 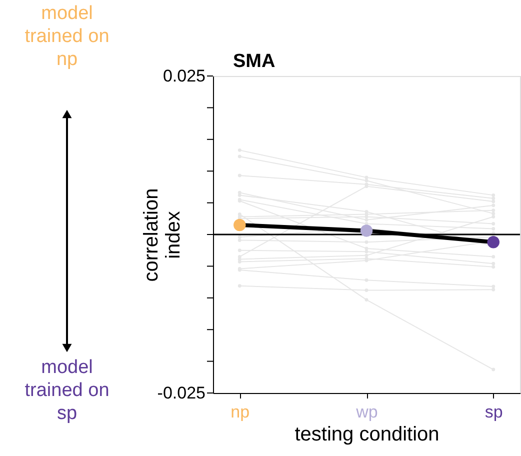 I want to click on y-tick-label: 0.025, so click(x=184, y=76).